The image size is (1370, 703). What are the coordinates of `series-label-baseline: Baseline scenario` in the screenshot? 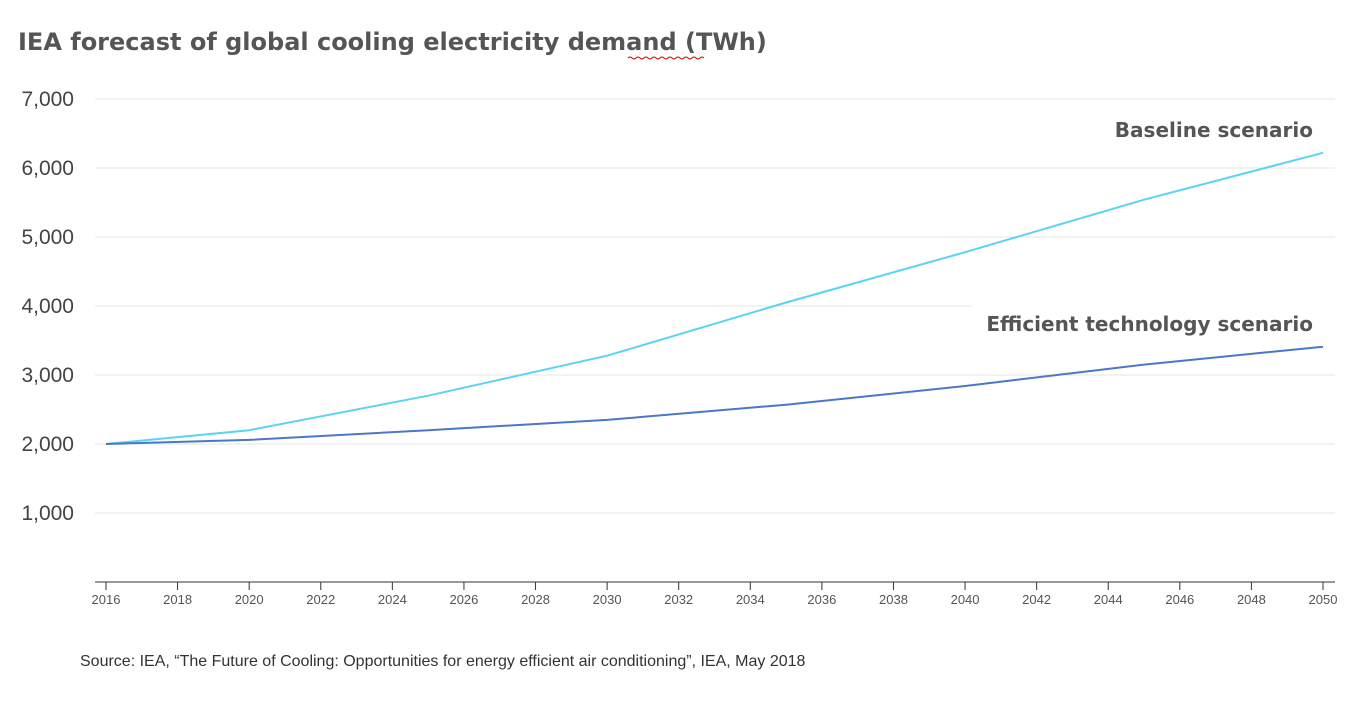 It's located at (1214, 130).